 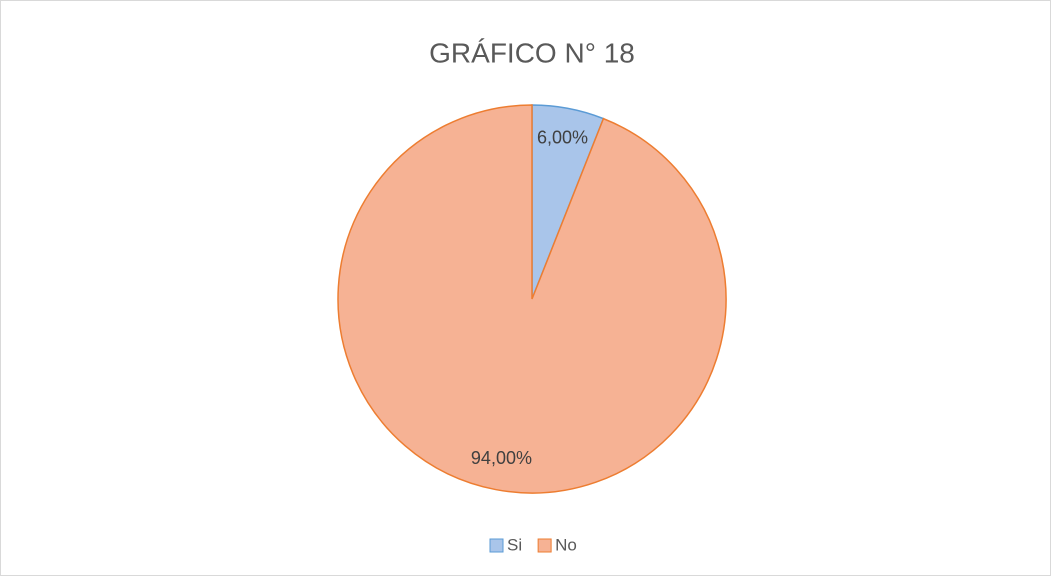 I want to click on legend-label: Si, so click(x=514, y=544).